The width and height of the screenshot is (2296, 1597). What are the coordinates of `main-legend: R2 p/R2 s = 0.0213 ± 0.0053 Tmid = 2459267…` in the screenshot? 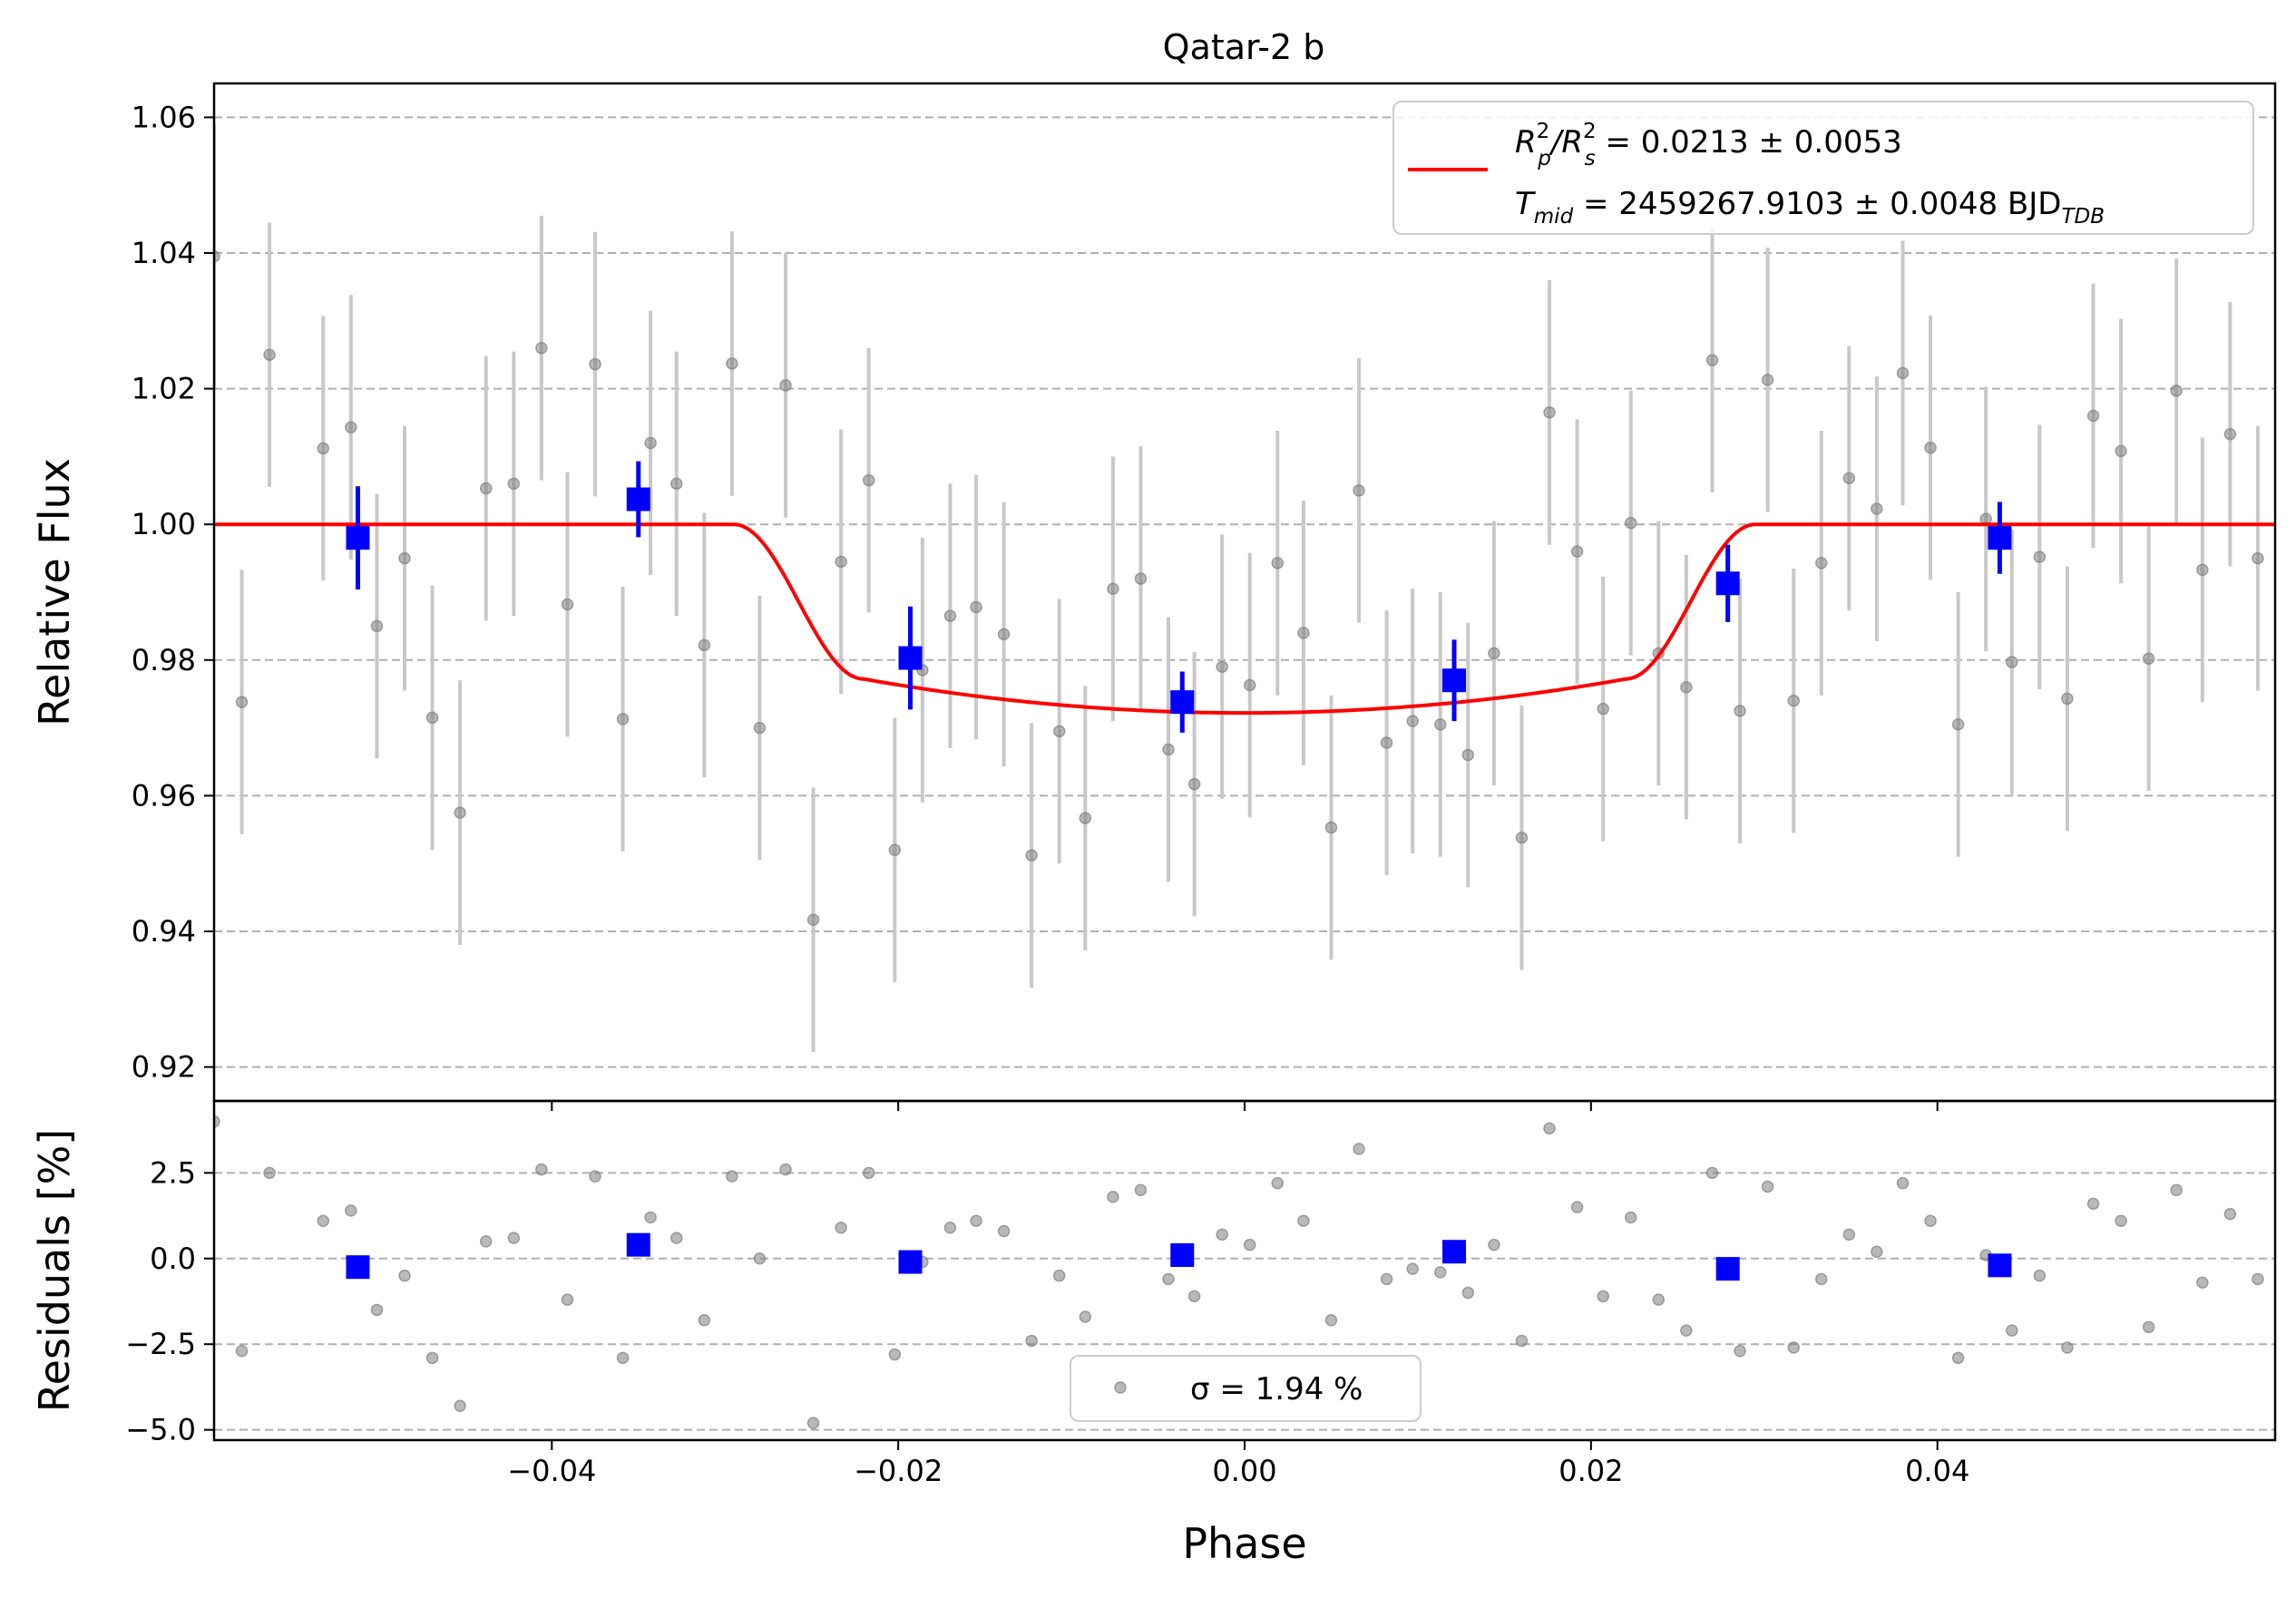 It's located at (1823, 168).